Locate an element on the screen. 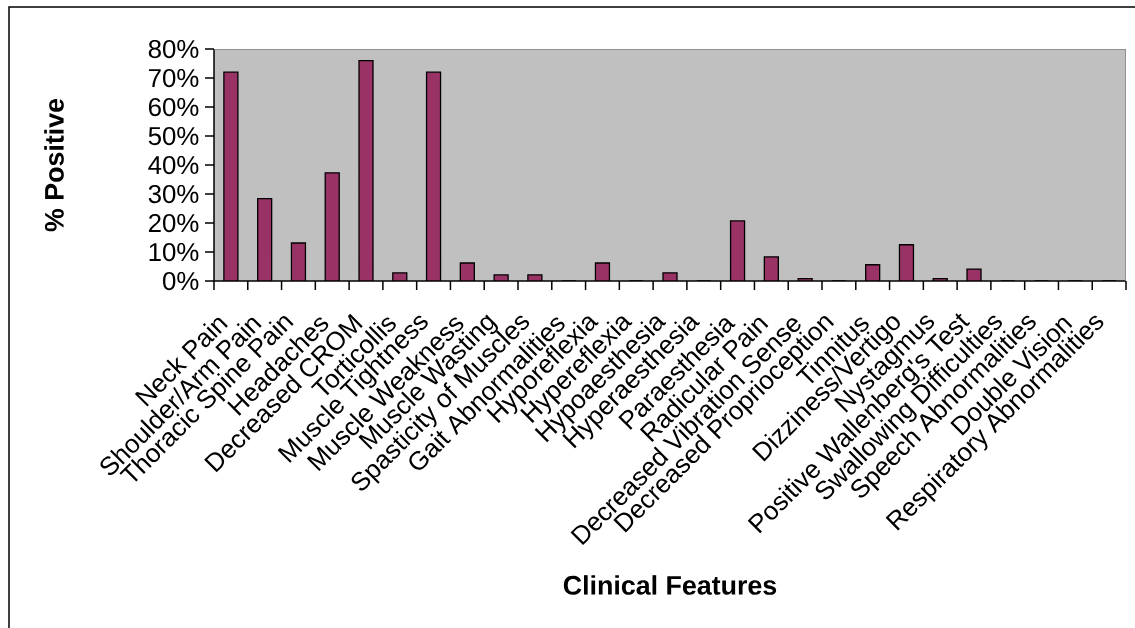 The image size is (1135, 628). y-tick-label: 20% is located at coordinates (173, 223).